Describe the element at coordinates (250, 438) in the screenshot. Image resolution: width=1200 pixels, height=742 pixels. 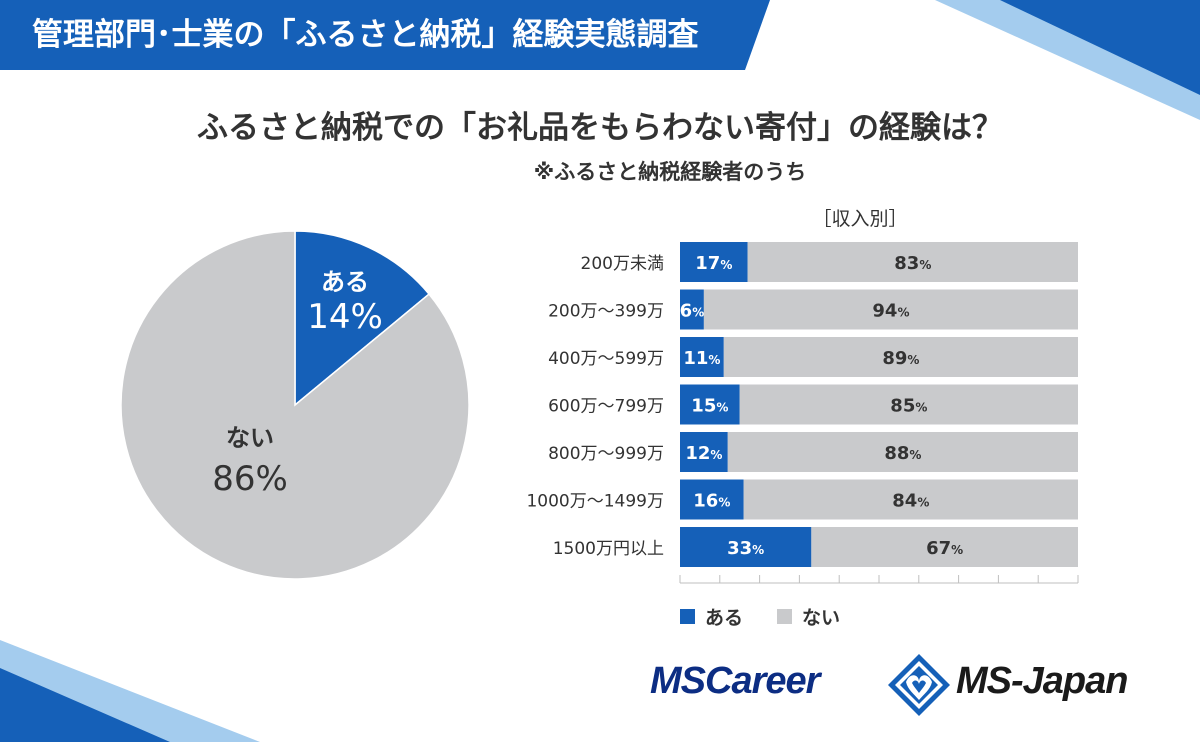
I see `pie-label-no-name: ない` at that location.